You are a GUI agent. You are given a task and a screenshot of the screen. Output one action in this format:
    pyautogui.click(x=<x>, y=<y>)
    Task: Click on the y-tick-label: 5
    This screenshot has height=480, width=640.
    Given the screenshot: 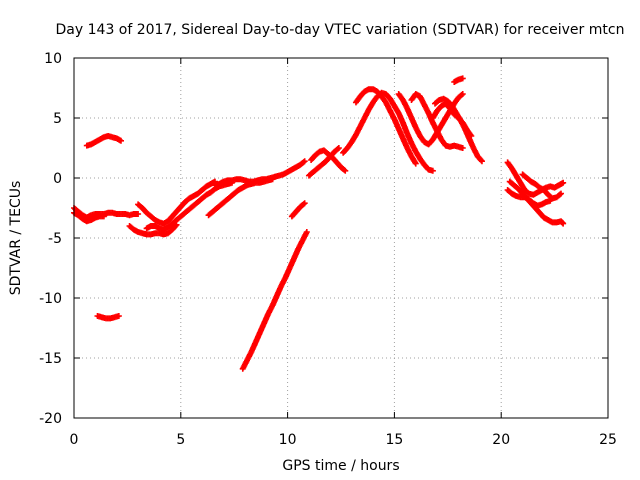 What is the action you would take?
    pyautogui.click(x=57, y=119)
    